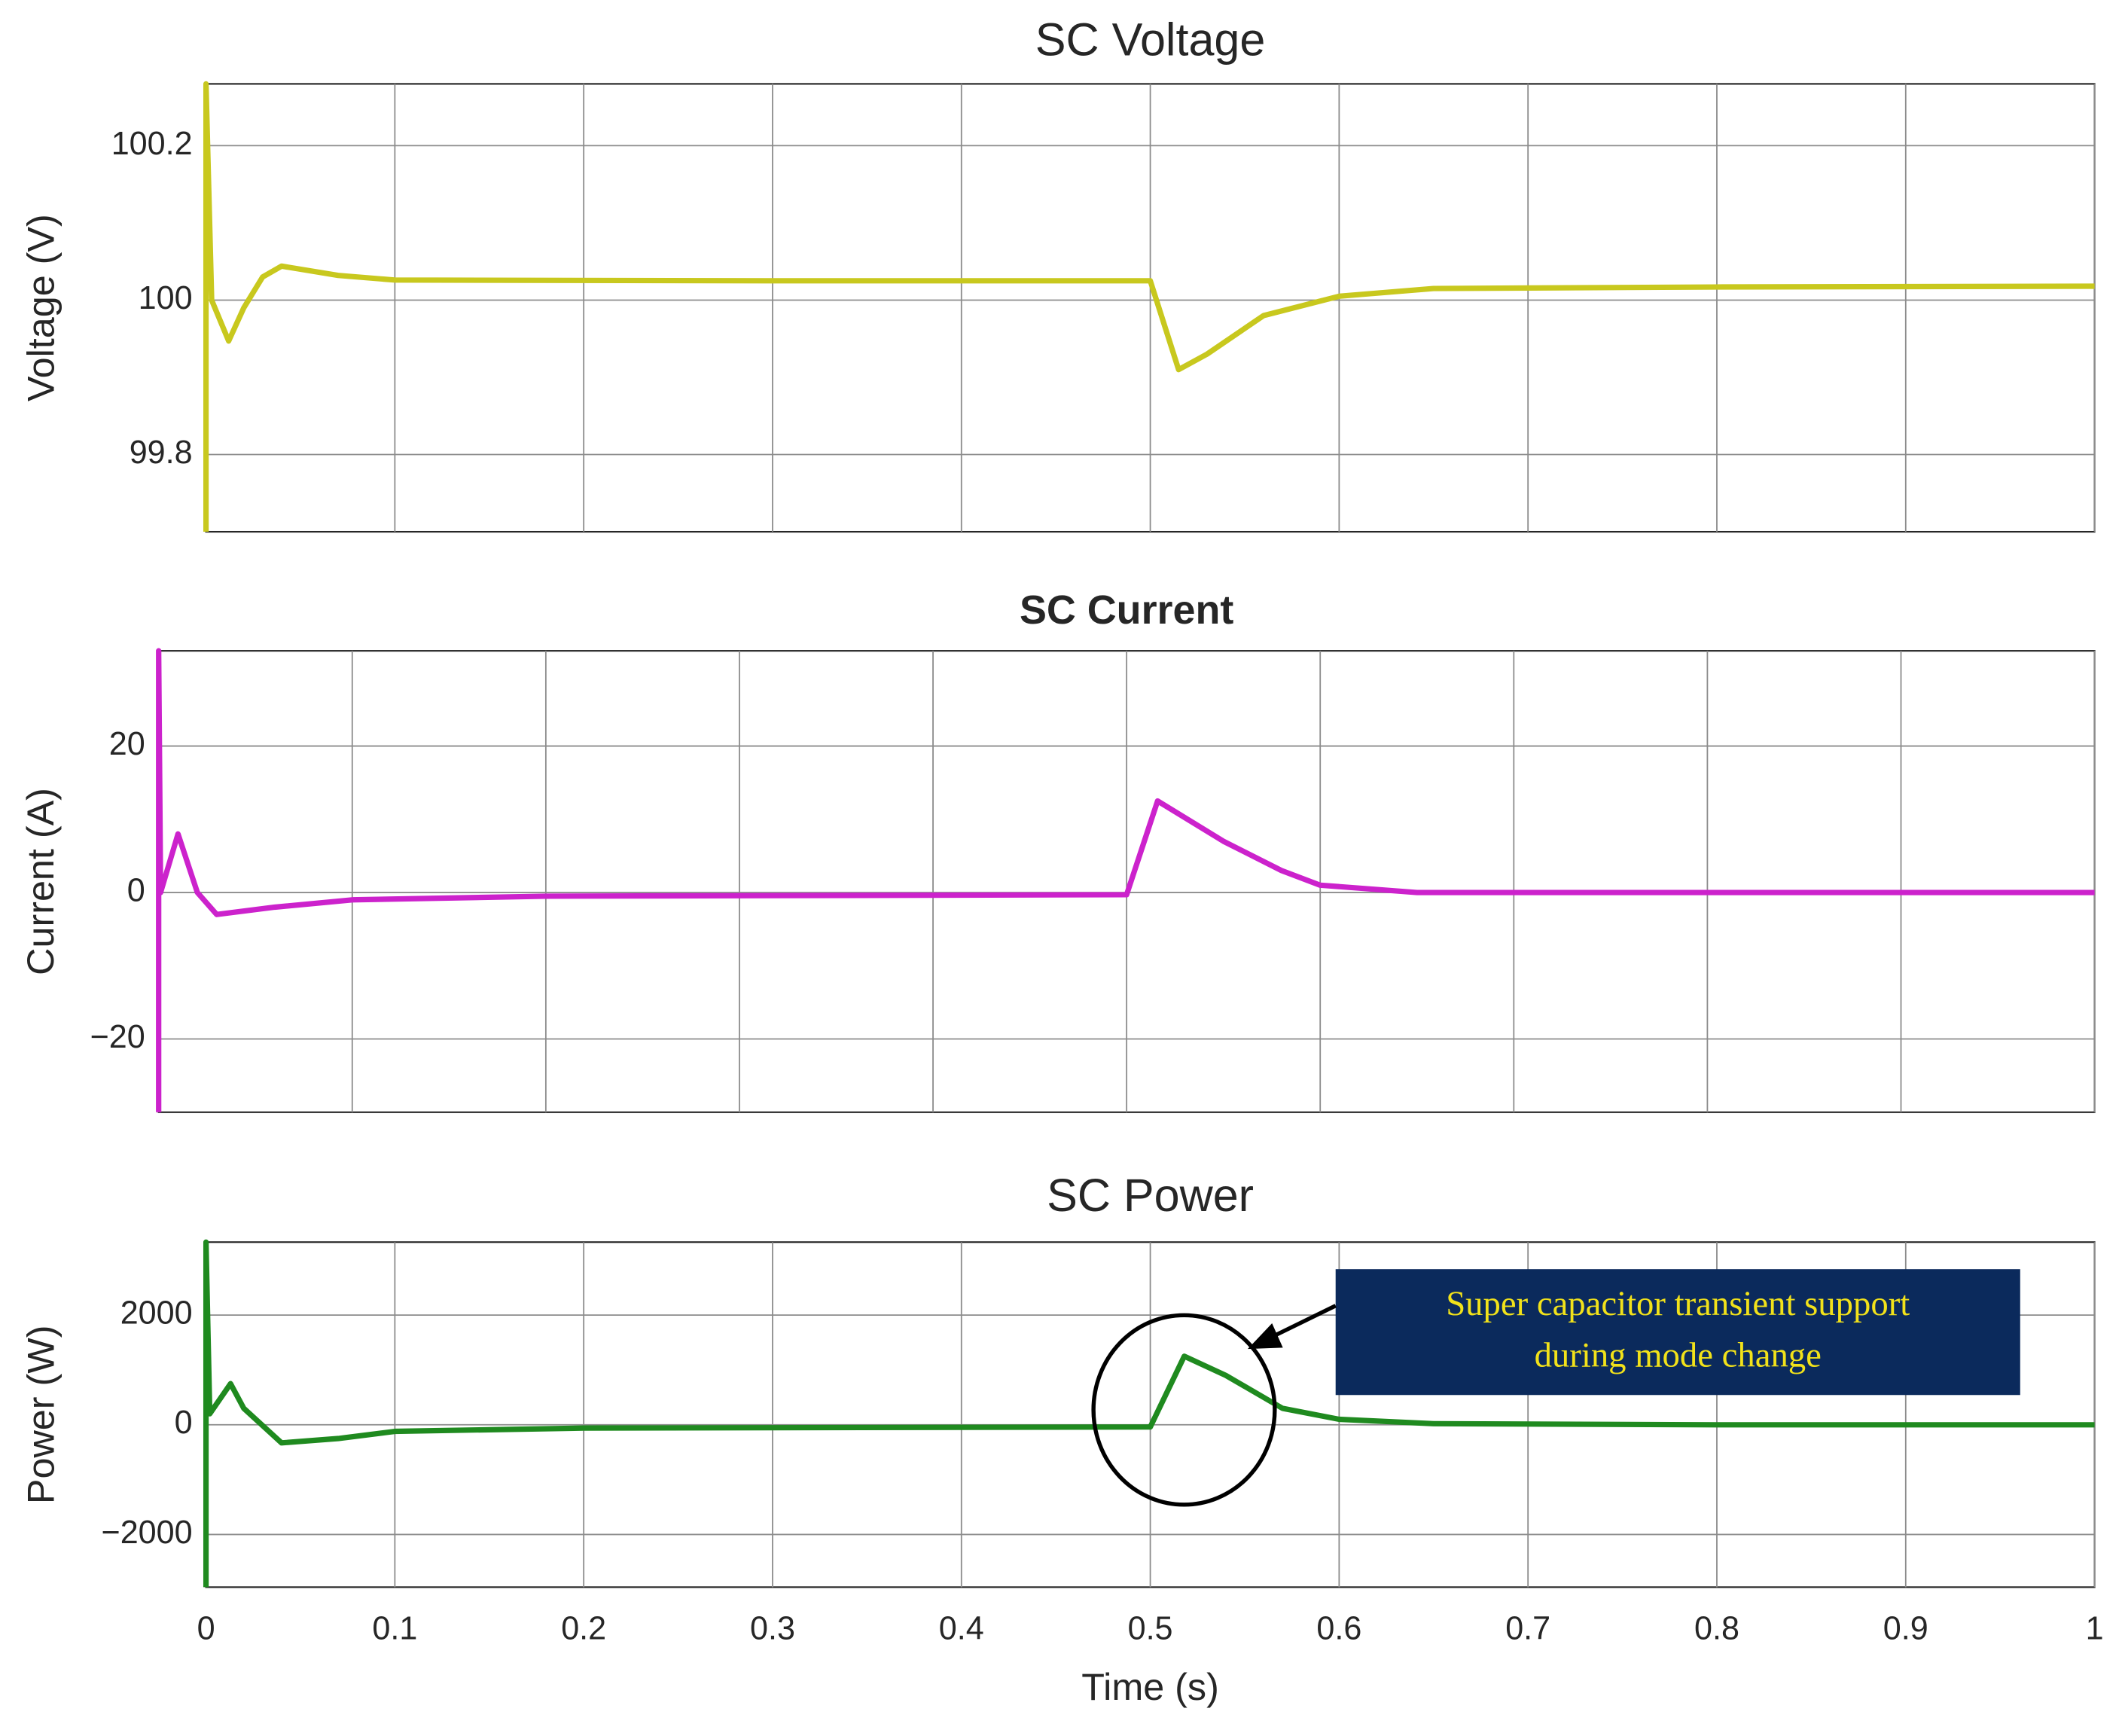 Image resolution: width=2122 pixels, height=1736 pixels. I want to click on chart-title: SC Current, so click(1126, 610).